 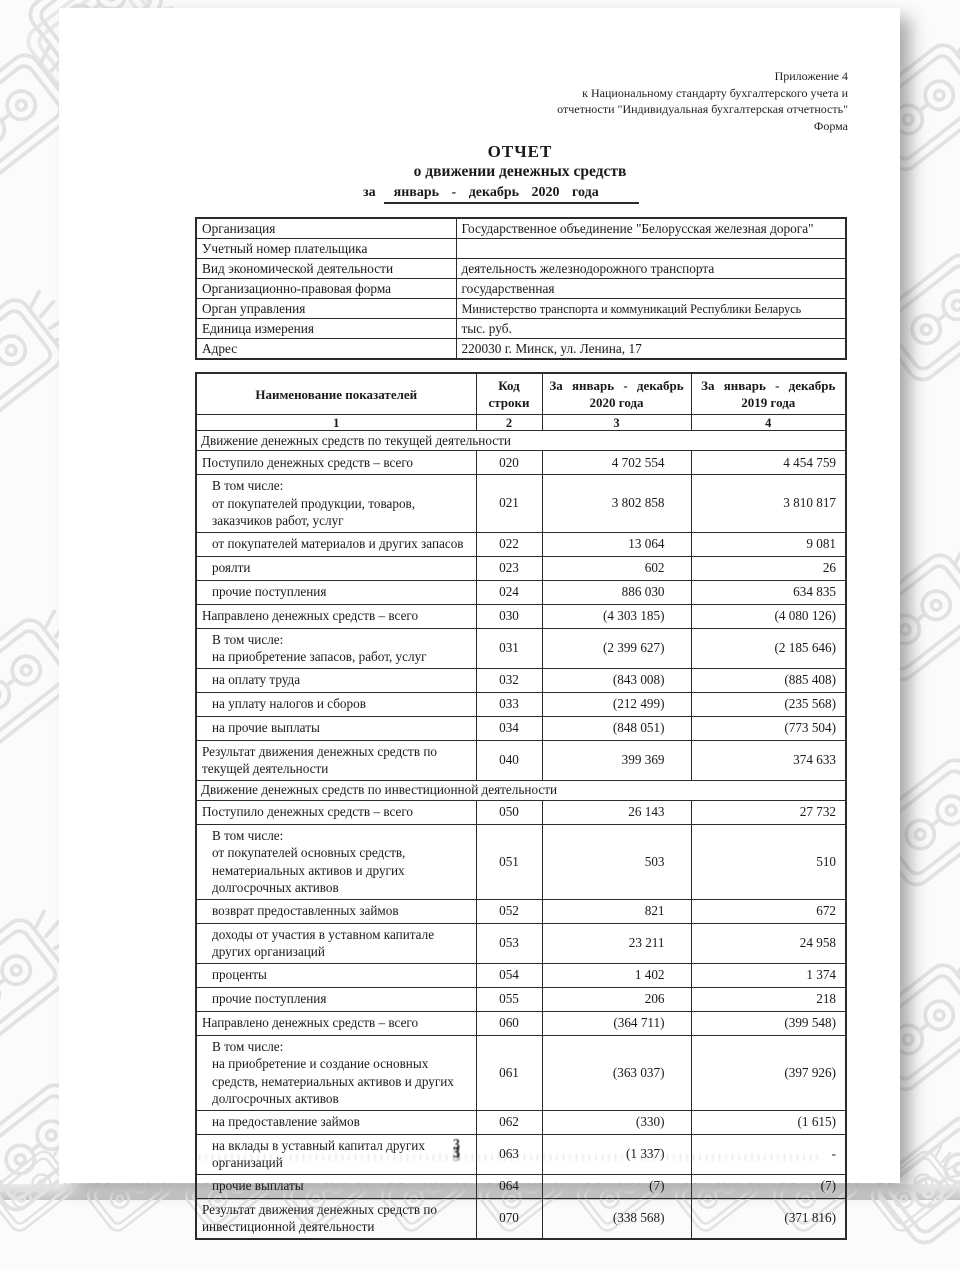 What do you see at coordinates (509, 704) in the screenshot?
I see `row-code: 033` at bounding box center [509, 704].